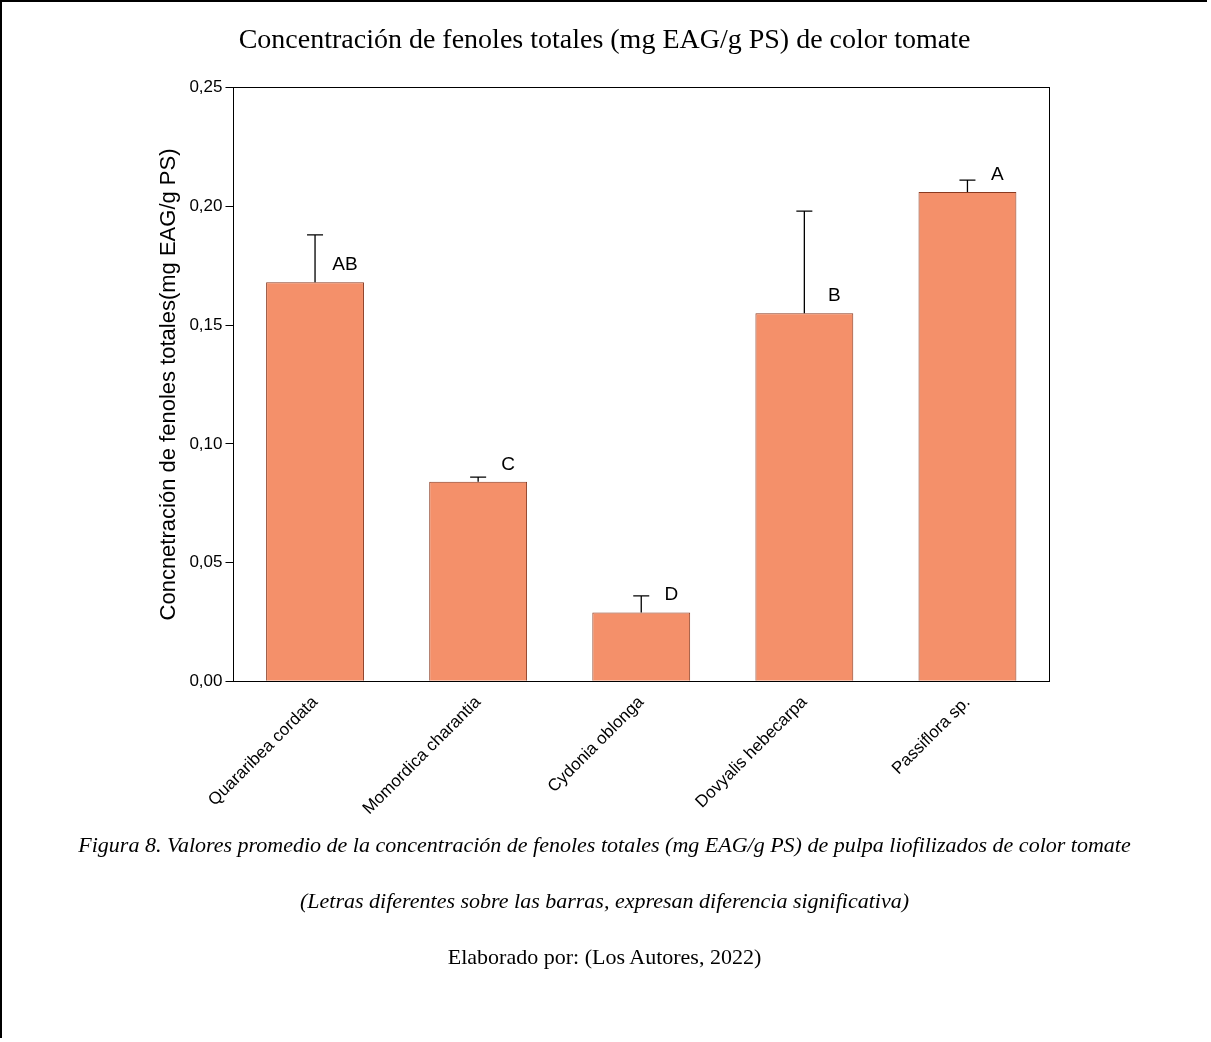 This screenshot has height=1042, width=1211. Describe the element at coordinates (834, 294) in the screenshot. I see `annotation: B` at that location.